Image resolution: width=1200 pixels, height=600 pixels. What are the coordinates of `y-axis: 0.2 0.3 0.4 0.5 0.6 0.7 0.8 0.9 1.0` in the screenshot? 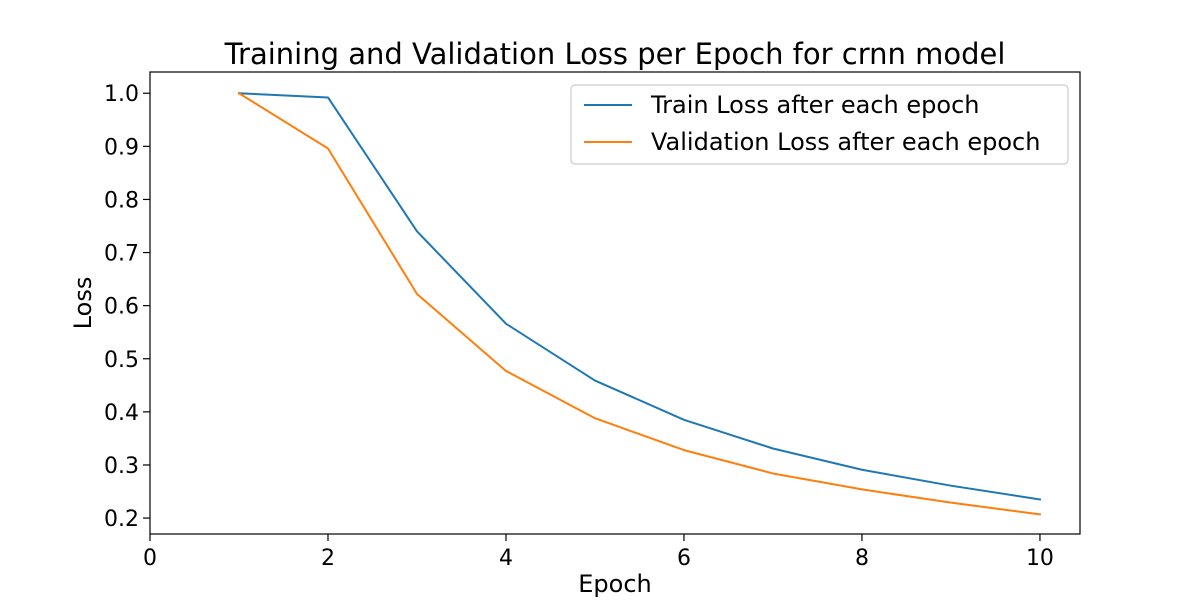 It's located at (127, 307).